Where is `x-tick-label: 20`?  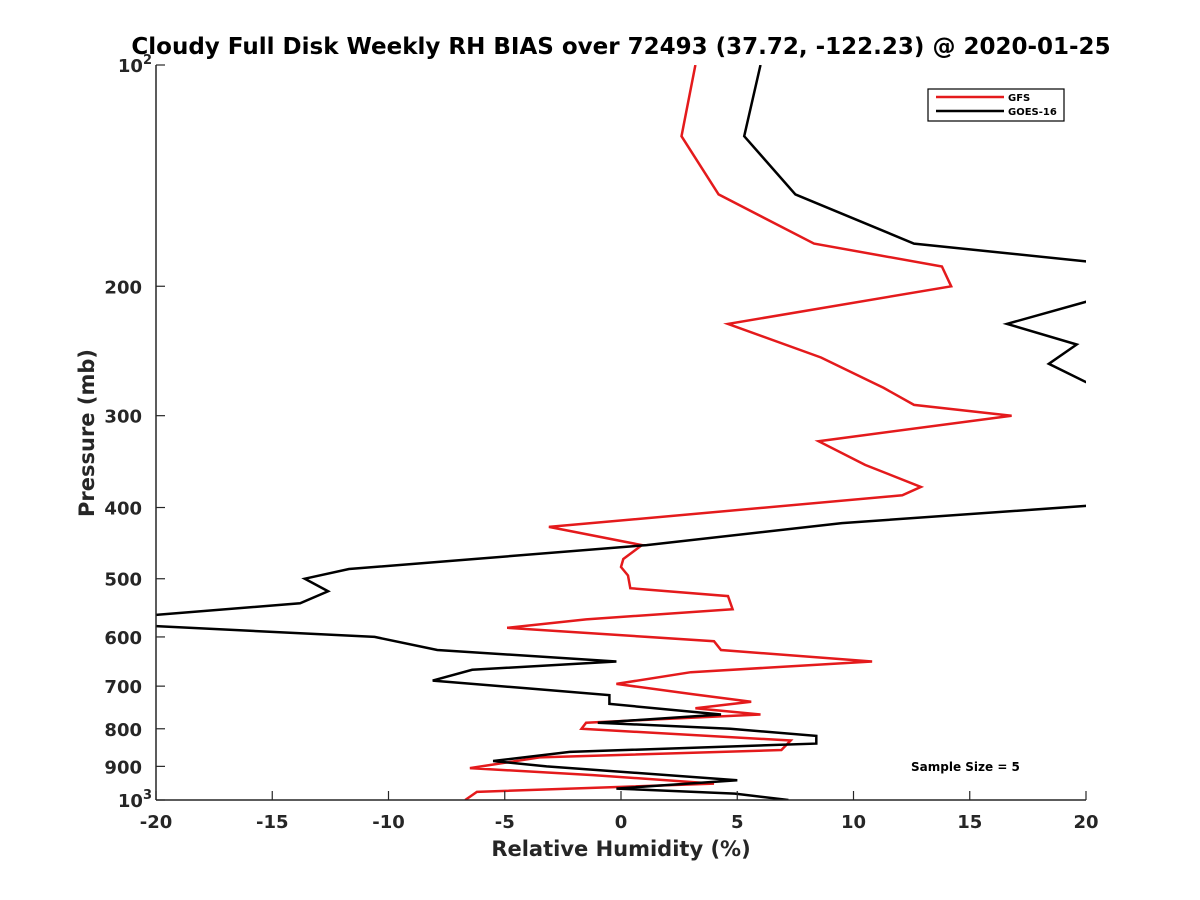 x-tick-label: 20 is located at coordinates (1085, 822).